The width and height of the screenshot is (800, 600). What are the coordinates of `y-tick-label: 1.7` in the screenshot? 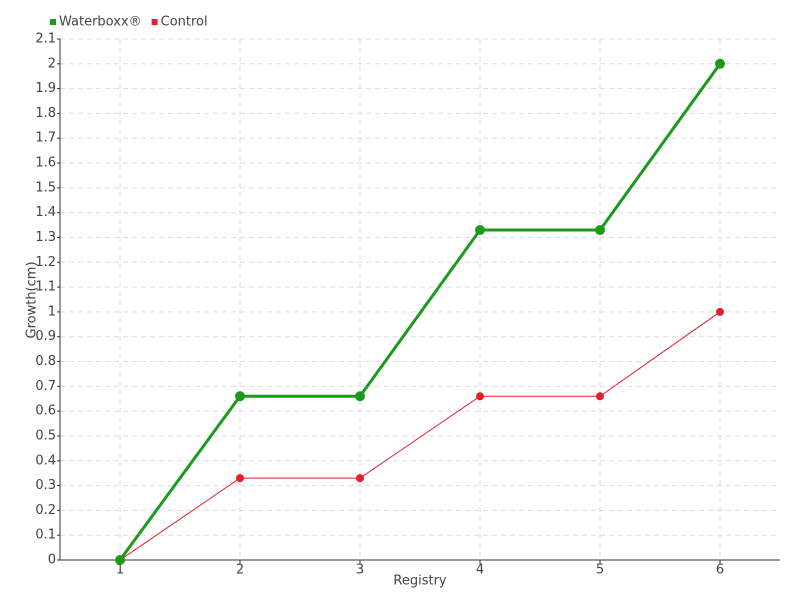 It's located at (45, 138).